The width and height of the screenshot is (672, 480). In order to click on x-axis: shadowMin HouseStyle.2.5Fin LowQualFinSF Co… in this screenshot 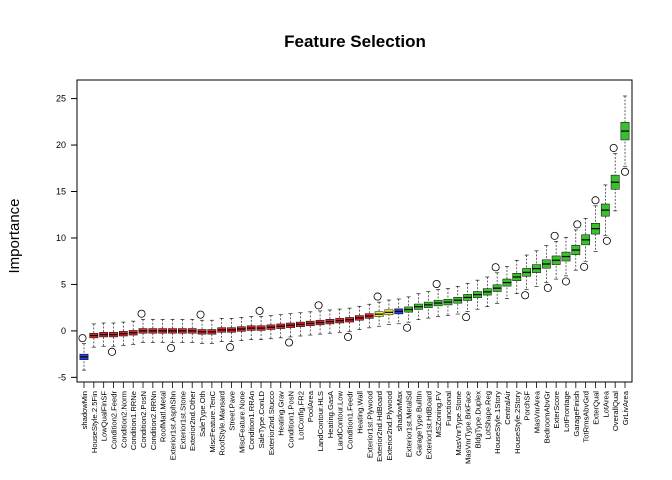, I will do `click(355, 422)`.